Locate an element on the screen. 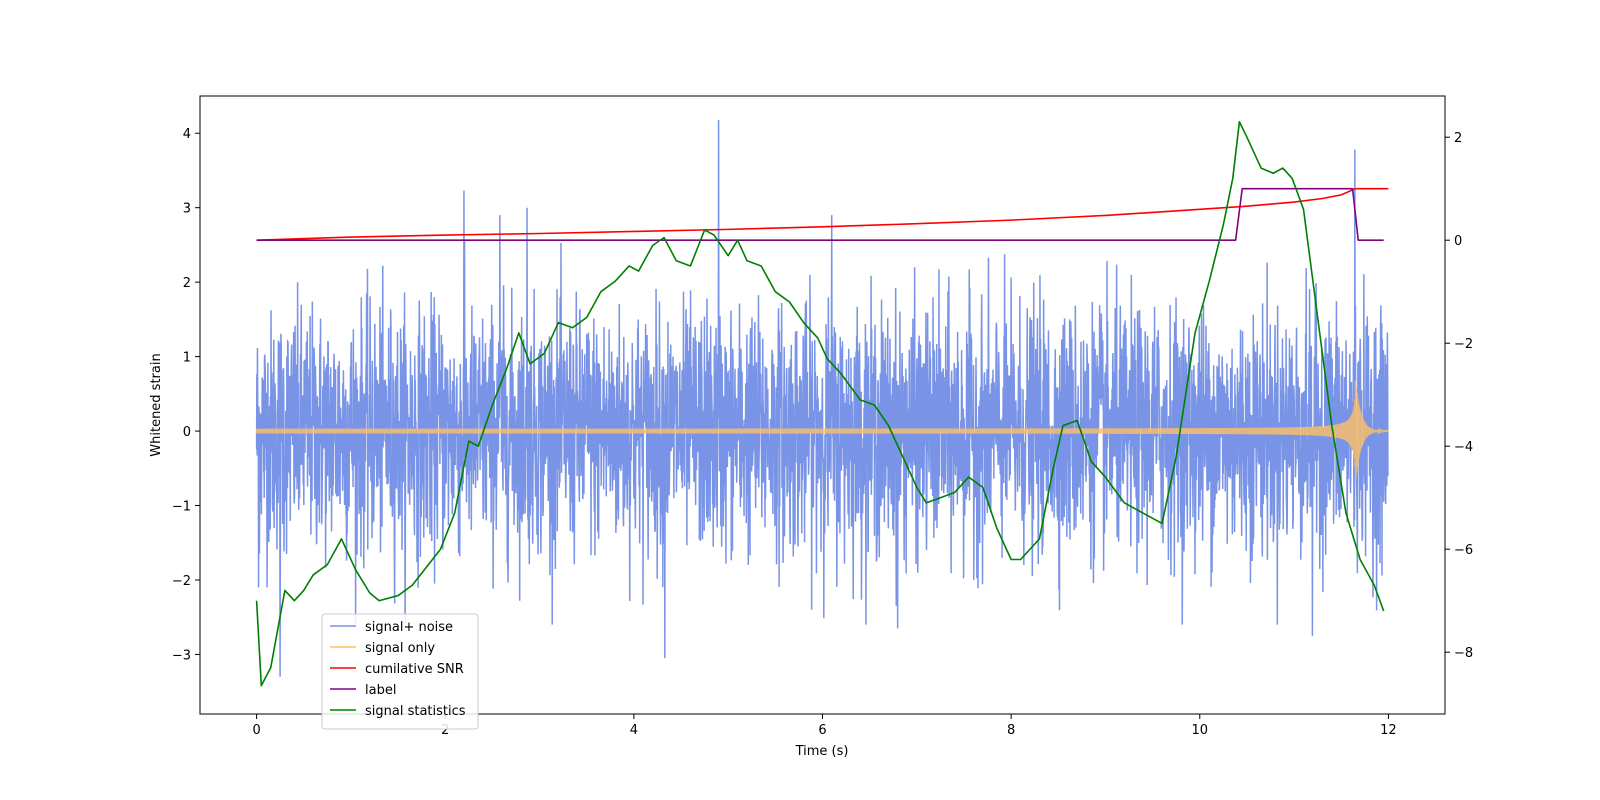 Image resolution: width=1600 pixels, height=800 pixels. y2-tick-label: −6 is located at coordinates (1463, 550).